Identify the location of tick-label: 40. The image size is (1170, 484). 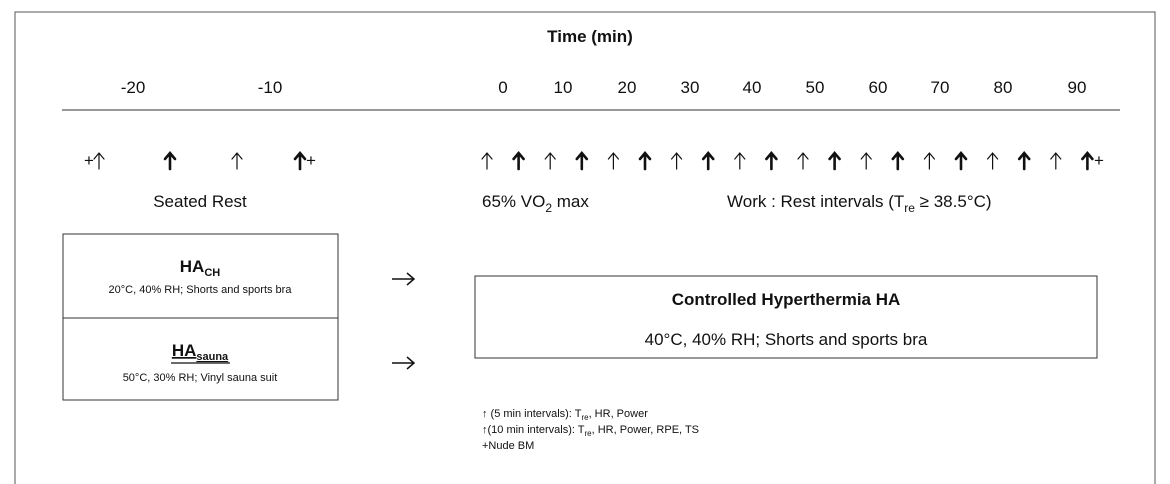
(752, 87).